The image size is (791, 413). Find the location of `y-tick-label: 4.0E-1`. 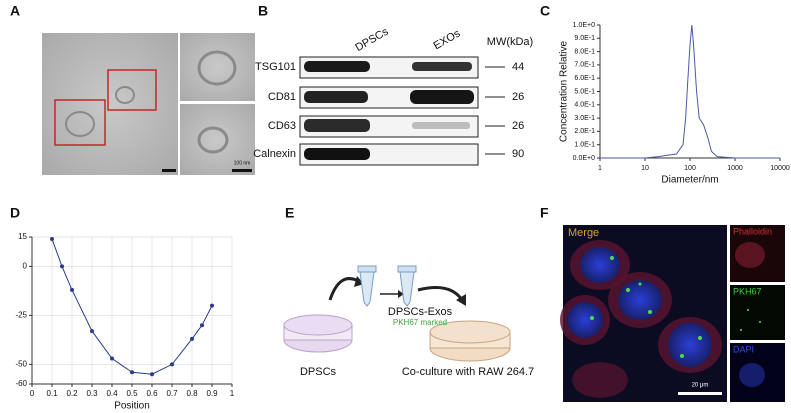

y-tick-label: 4.0E-1 is located at coordinates (584, 105).